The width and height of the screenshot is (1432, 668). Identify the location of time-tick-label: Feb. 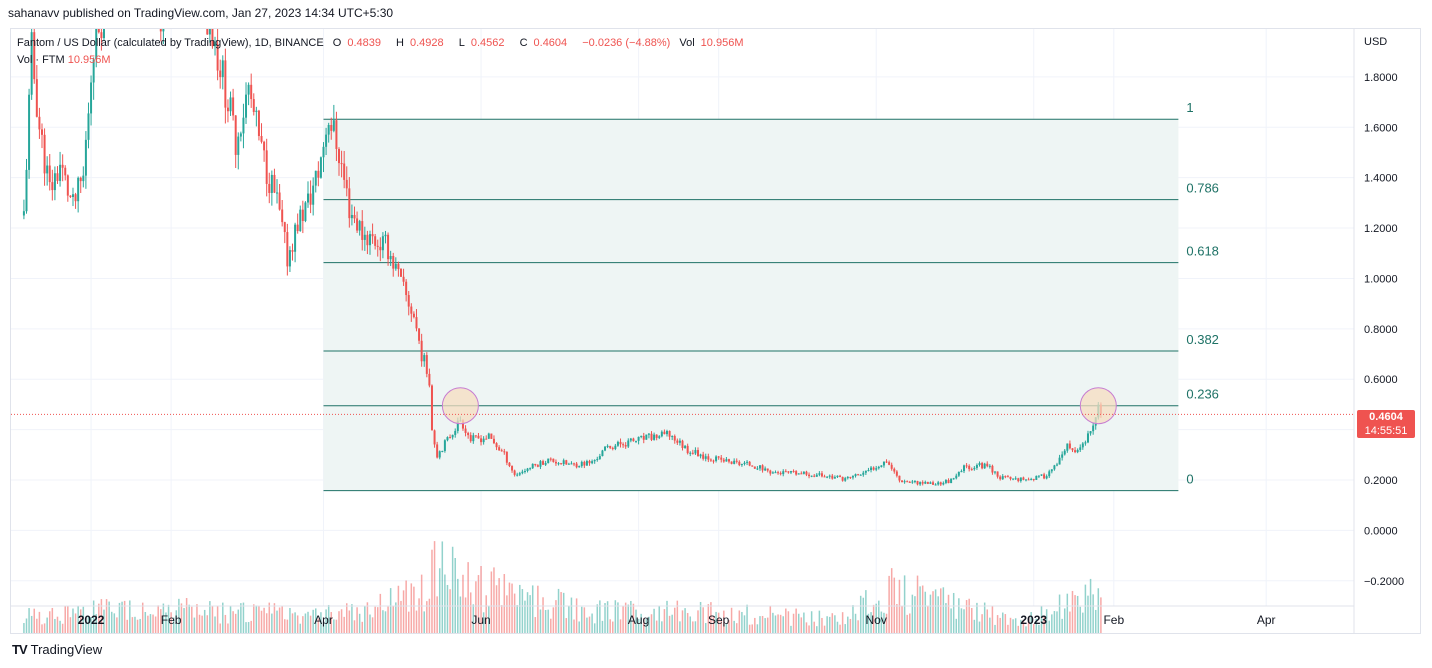
(1113, 620).